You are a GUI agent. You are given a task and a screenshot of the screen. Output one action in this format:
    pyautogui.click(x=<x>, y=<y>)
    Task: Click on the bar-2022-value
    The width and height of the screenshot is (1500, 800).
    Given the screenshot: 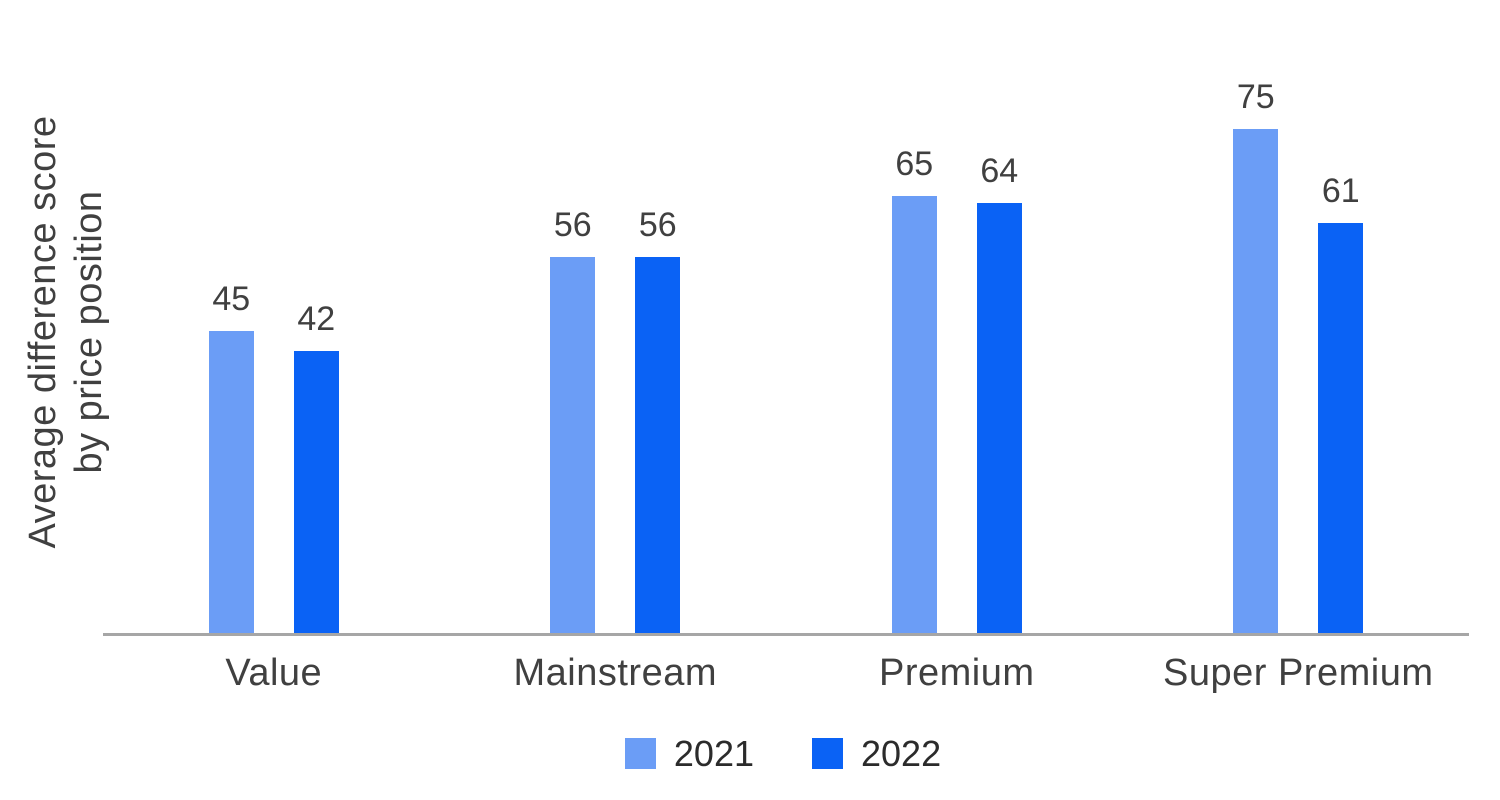 What is the action you would take?
    pyautogui.click(x=316, y=492)
    